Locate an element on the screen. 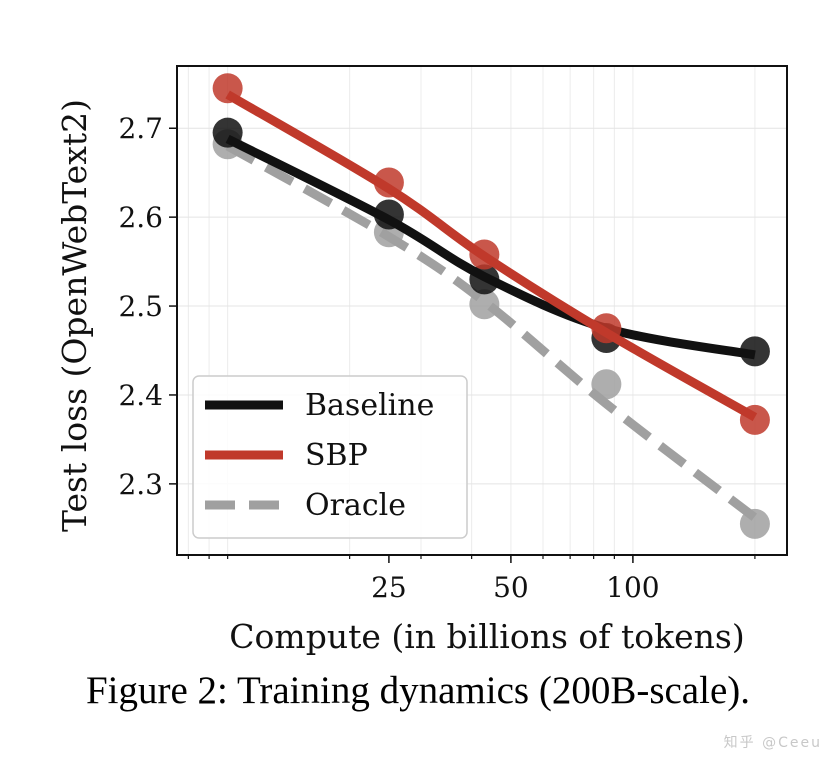 The width and height of the screenshot is (836, 762). x-axis-label: Compute (in billions of tokens) is located at coordinates (486, 636).